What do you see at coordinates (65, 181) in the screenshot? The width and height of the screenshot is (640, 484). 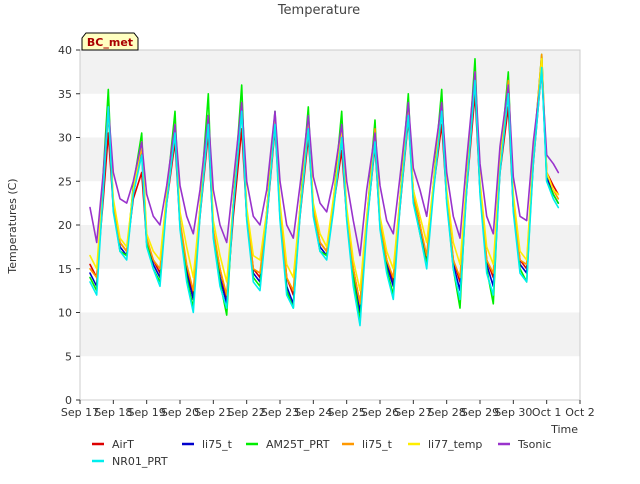 I see `y-tick-label: 25` at bounding box center [65, 181].